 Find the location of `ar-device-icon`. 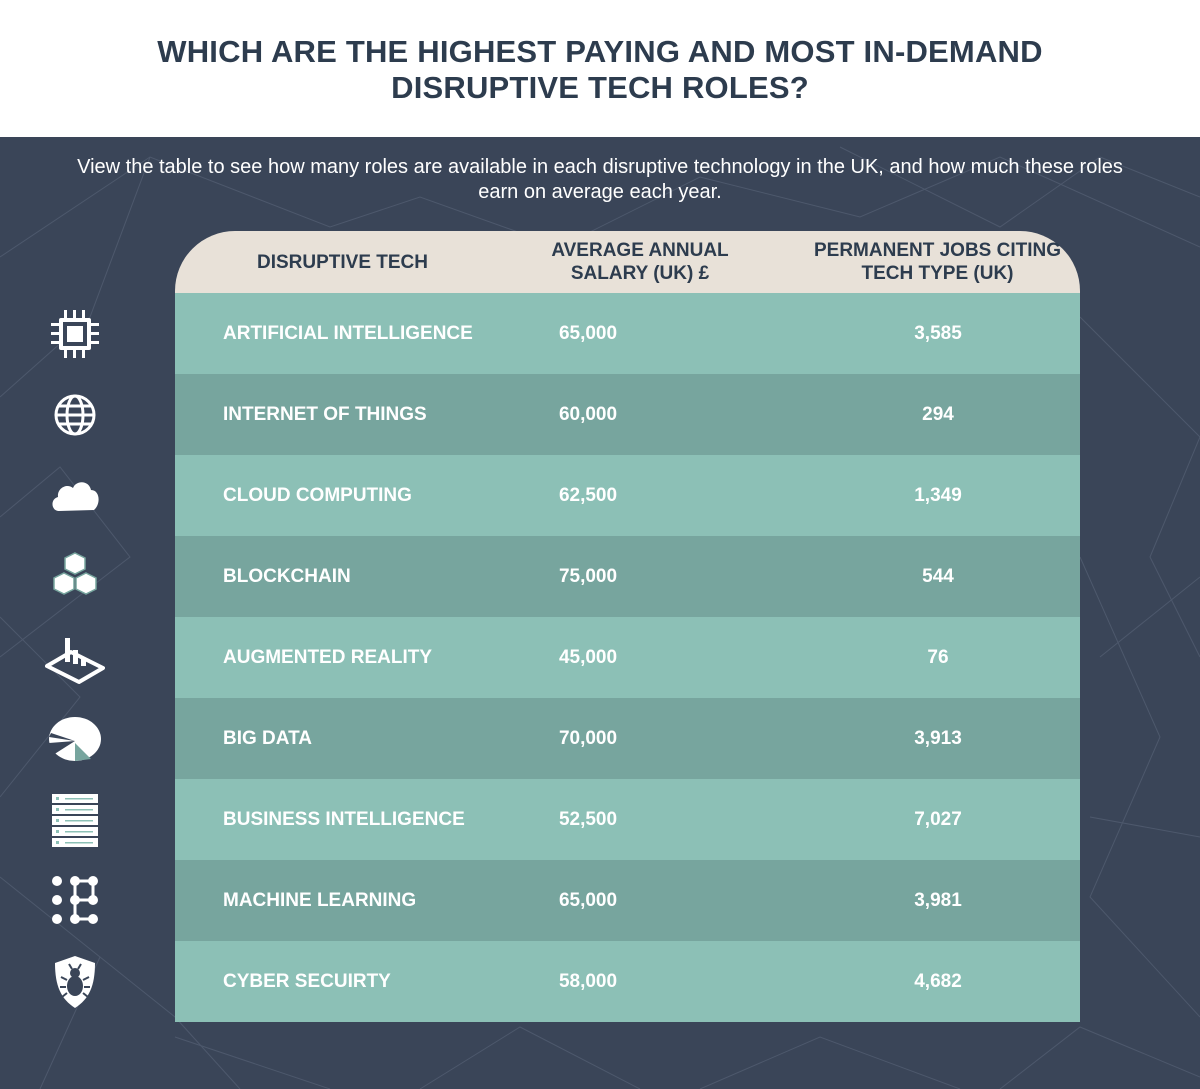

ar-device-icon is located at coordinates (75, 658).